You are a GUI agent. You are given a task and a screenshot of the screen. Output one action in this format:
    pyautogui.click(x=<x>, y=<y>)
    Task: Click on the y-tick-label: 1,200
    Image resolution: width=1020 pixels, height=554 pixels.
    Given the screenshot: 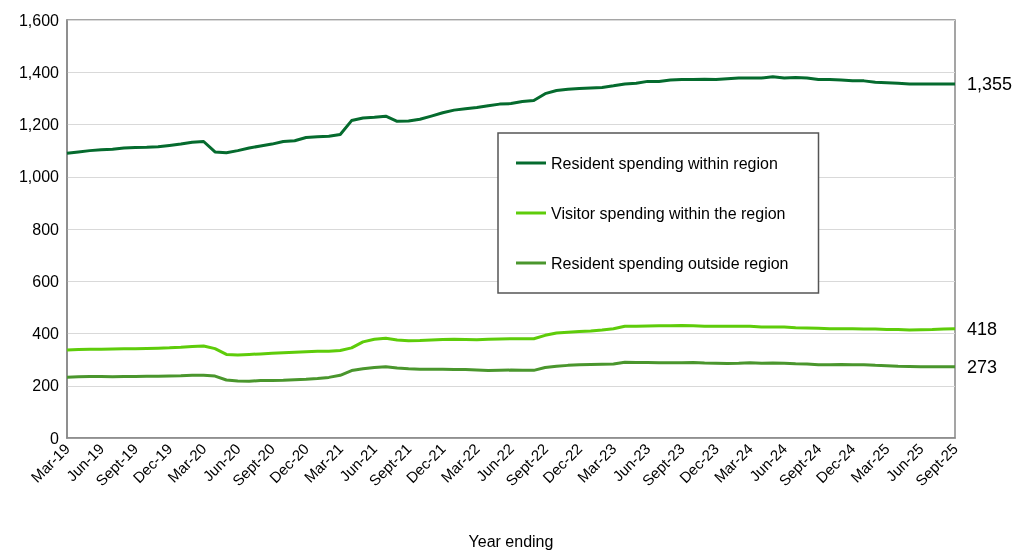 What is the action you would take?
    pyautogui.click(x=39, y=124)
    